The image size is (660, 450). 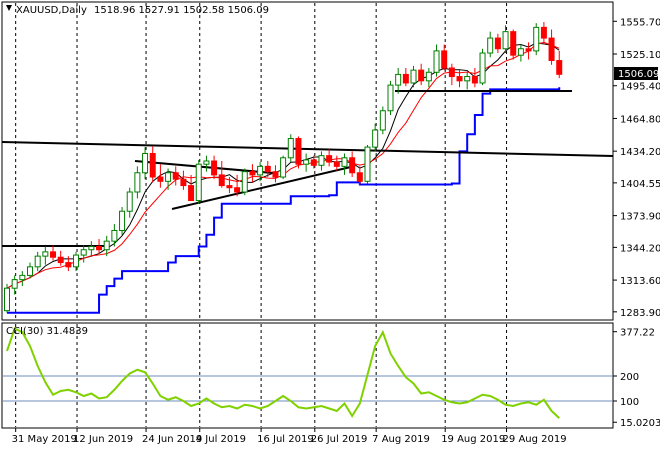 What do you see at coordinates (473, 439) in the screenshot?
I see `x-tick-label: 19 Aug 2019` at bounding box center [473, 439].